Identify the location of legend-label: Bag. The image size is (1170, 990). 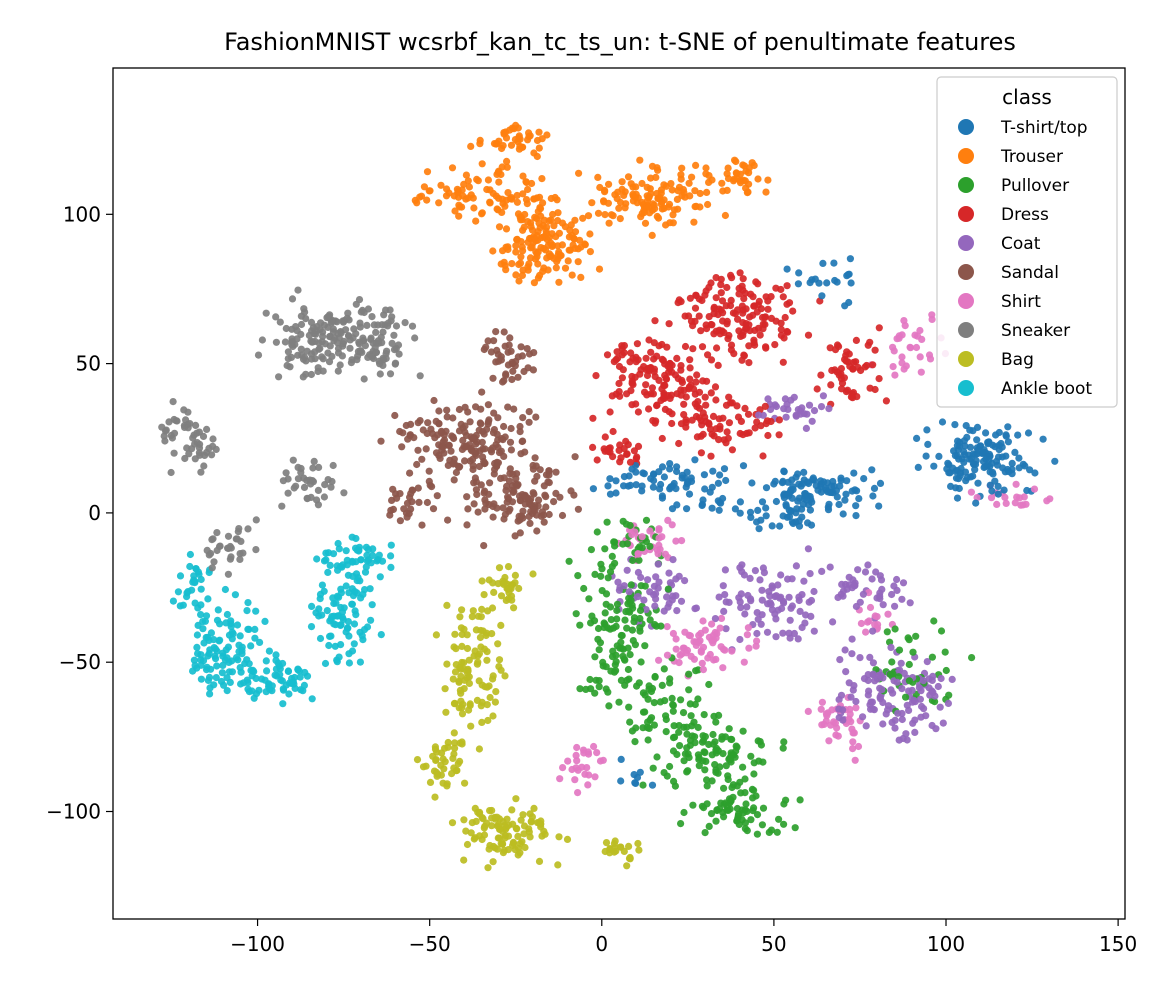
(1017, 360).